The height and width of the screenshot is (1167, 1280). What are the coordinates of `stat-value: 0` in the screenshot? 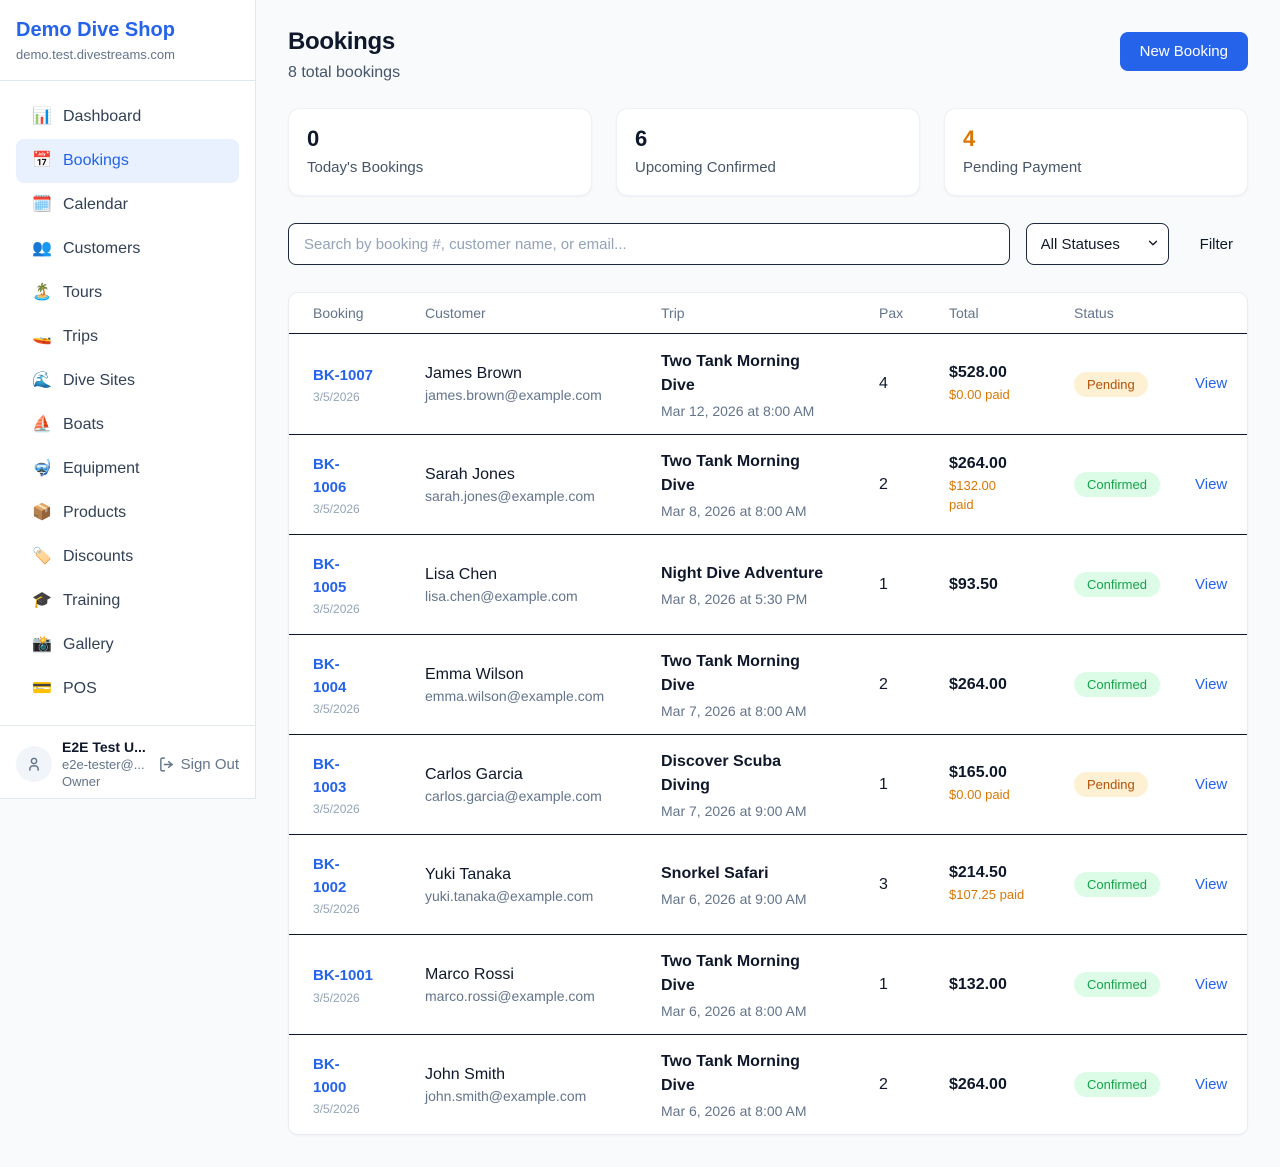 It's located at (313, 138).